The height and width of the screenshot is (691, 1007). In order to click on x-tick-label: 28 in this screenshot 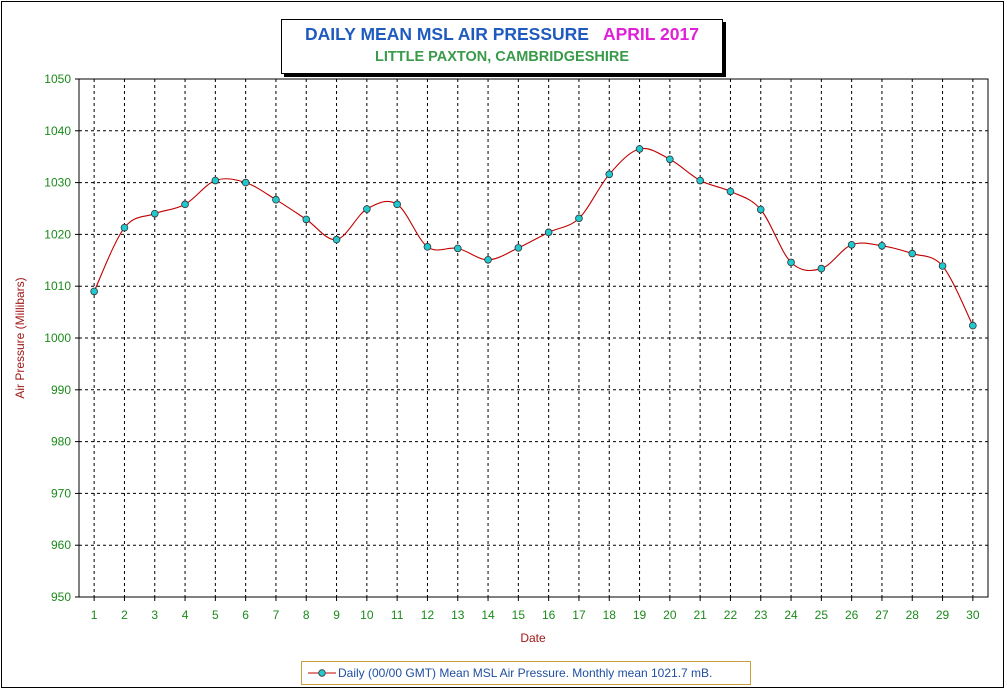, I will do `click(913, 615)`.